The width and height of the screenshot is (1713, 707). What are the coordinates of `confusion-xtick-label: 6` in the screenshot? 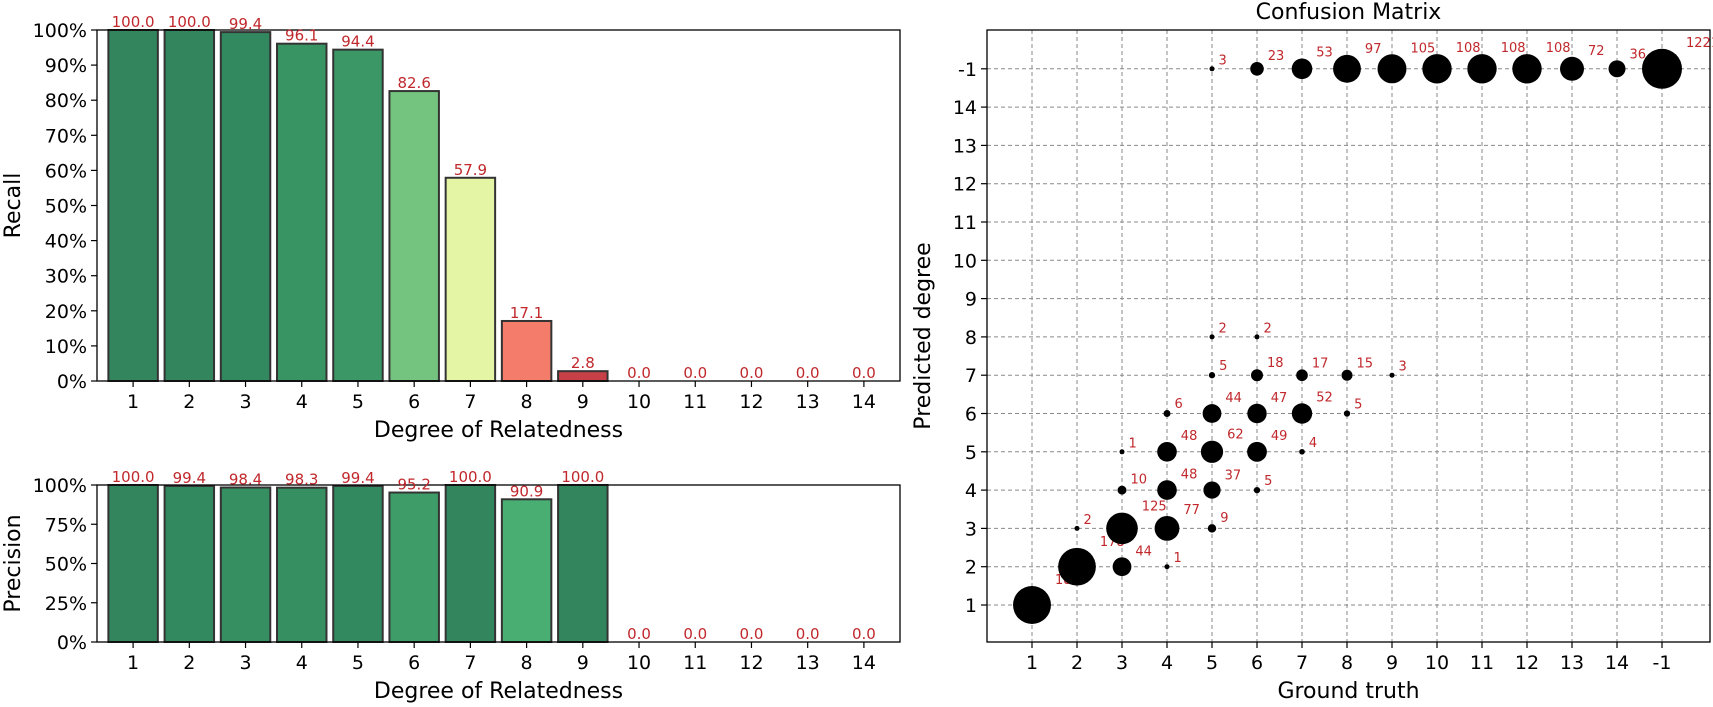 It's located at (1257, 663).